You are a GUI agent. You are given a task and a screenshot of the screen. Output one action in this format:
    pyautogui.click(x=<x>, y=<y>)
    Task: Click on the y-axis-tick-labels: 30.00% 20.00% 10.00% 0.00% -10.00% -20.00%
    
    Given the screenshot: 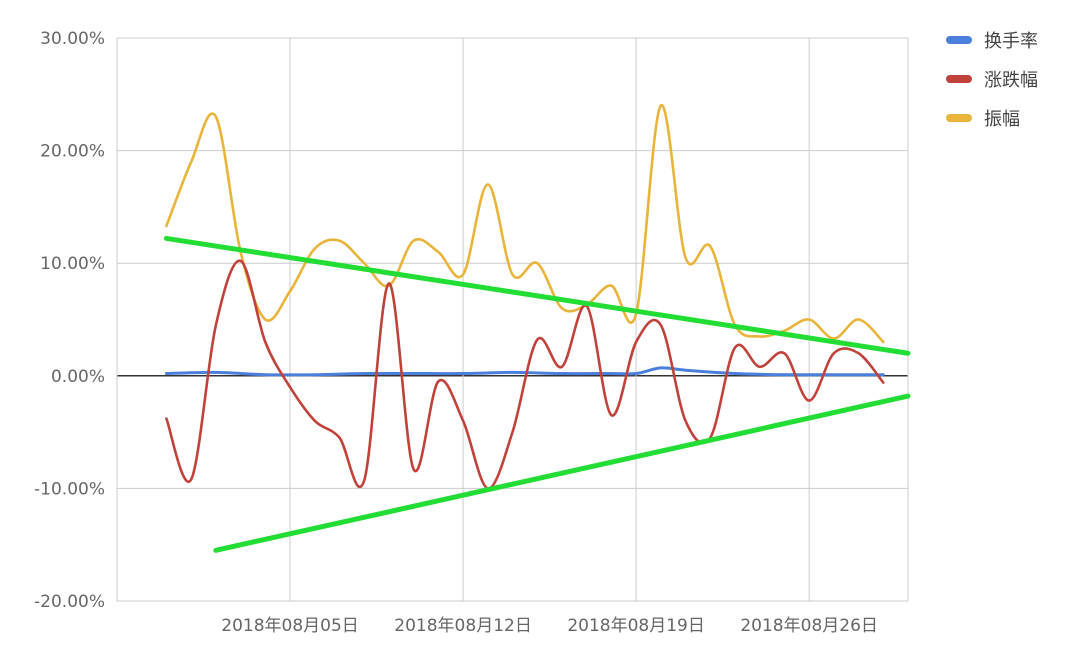 What is the action you would take?
    pyautogui.click(x=69, y=320)
    